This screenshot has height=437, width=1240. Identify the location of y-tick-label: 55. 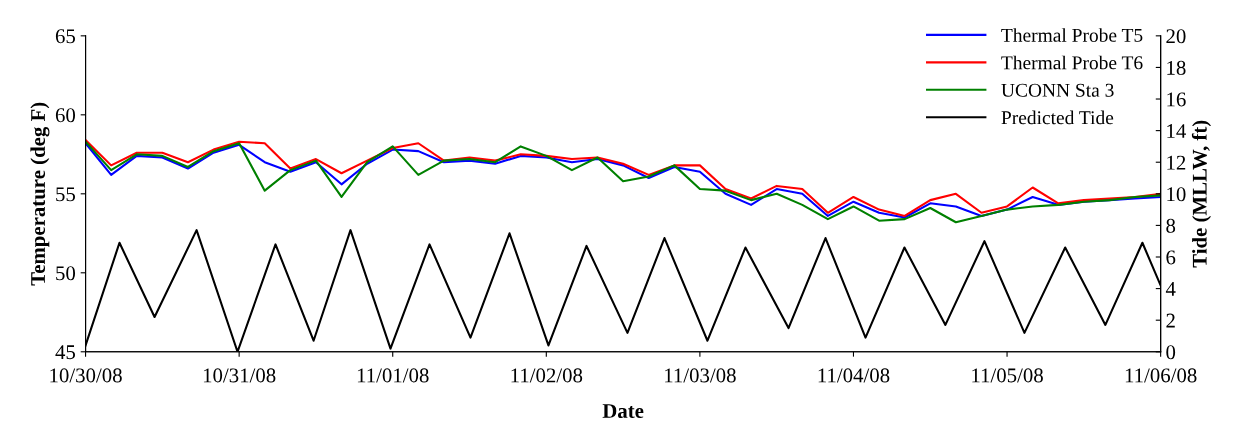
(66, 194).